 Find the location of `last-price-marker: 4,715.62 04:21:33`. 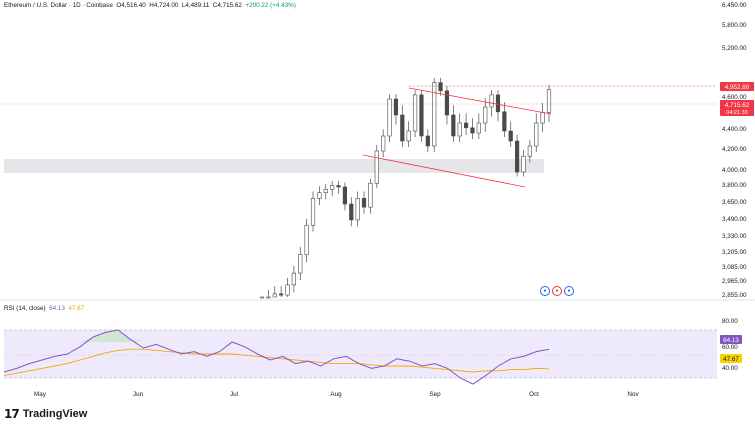

last-price-marker: 4,715.62 04:21:33 is located at coordinates (737, 108).